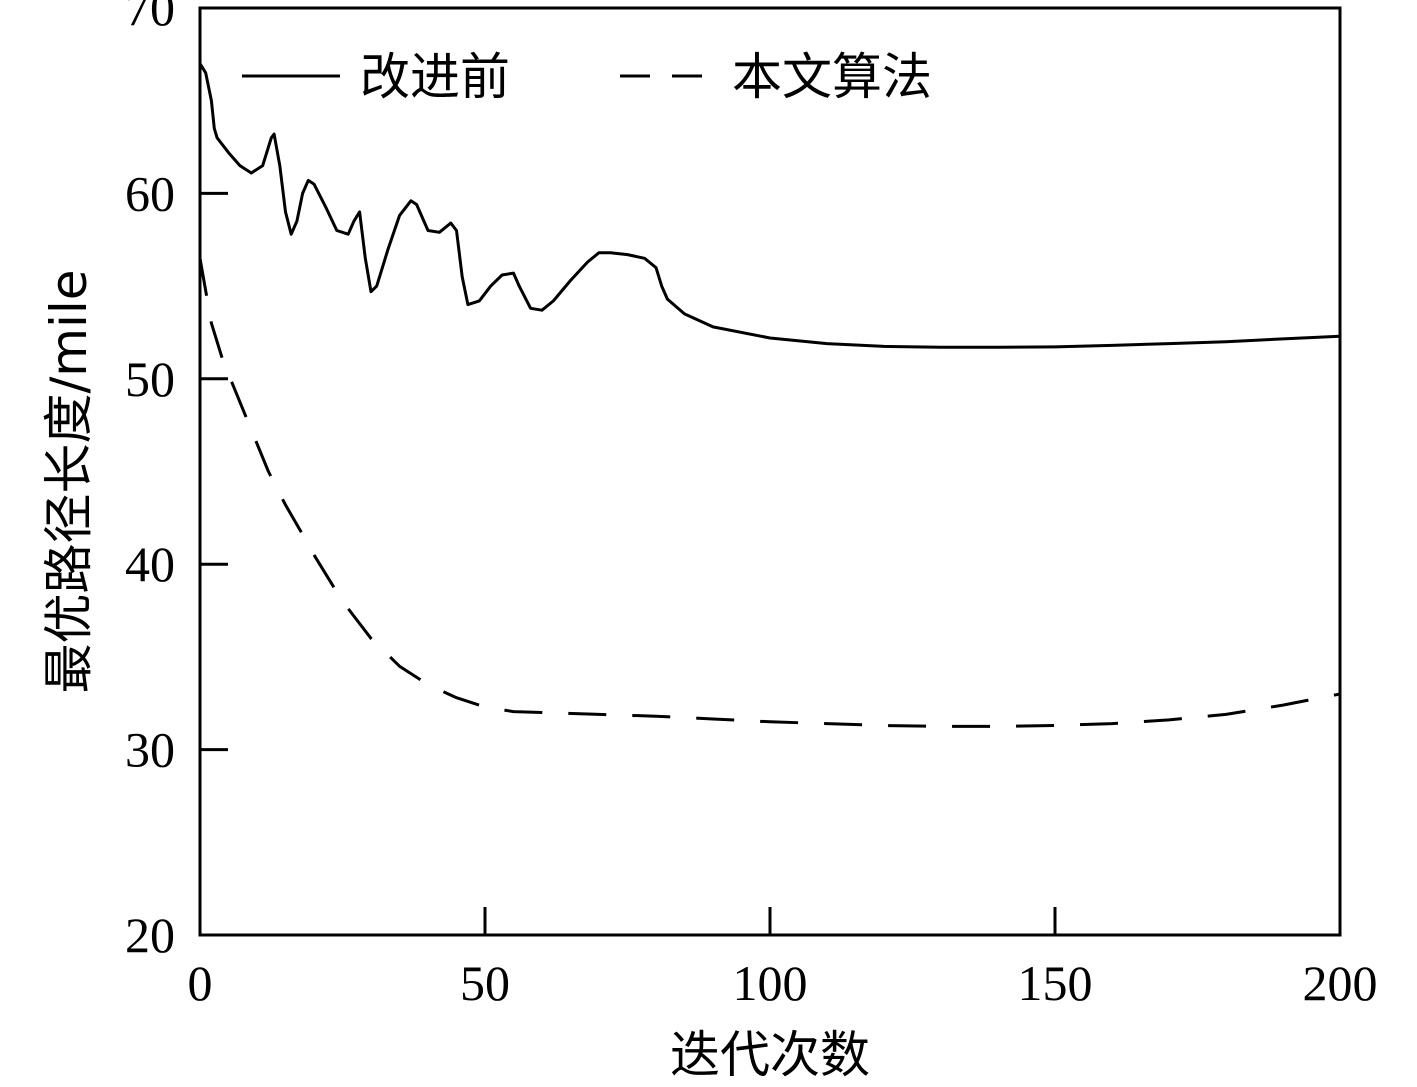 The width and height of the screenshot is (1417, 1087). I want to click on legend-label-1: 改进前, so click(435, 77).